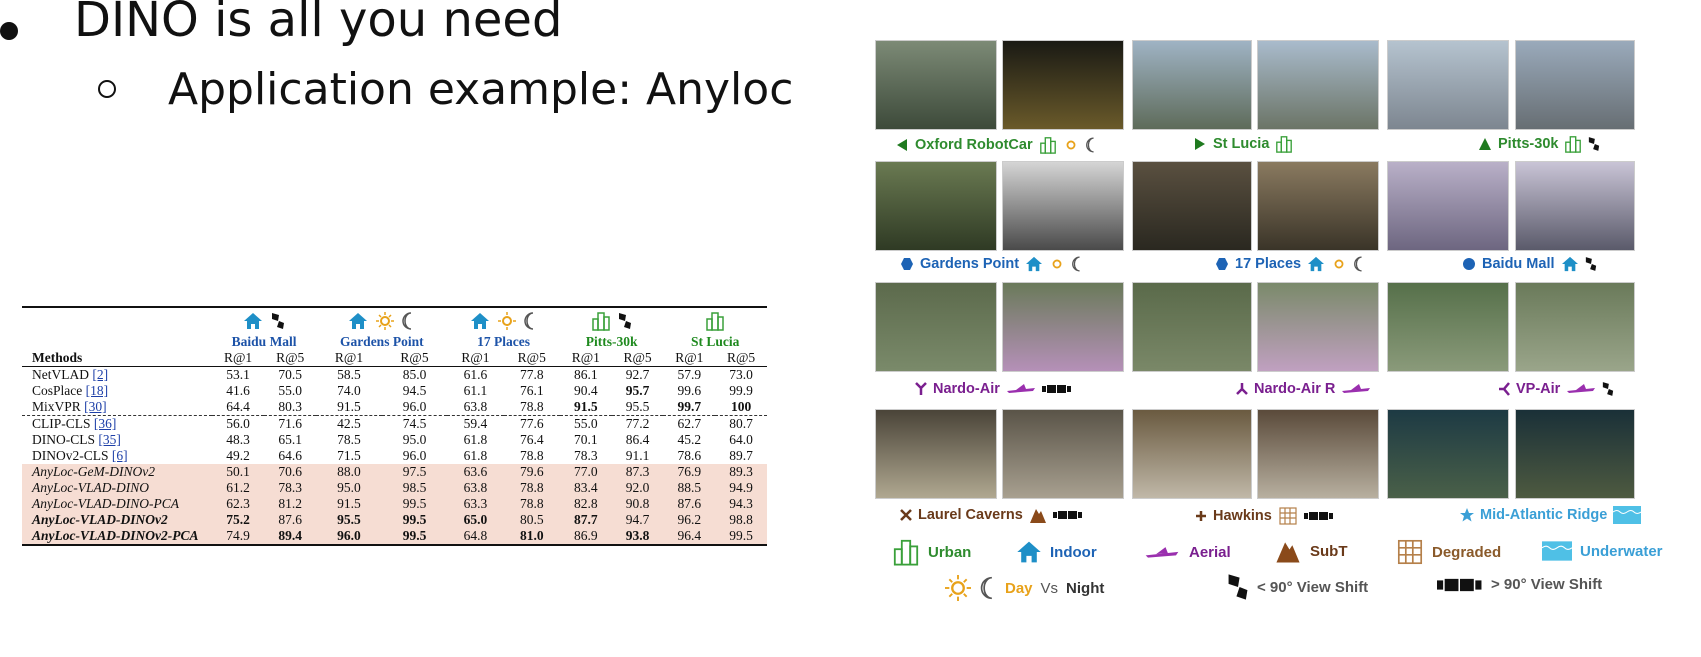 The image size is (1701, 657). What do you see at coordinates (1528, 144) in the screenshot?
I see `caption-text: Pitts-30k` at bounding box center [1528, 144].